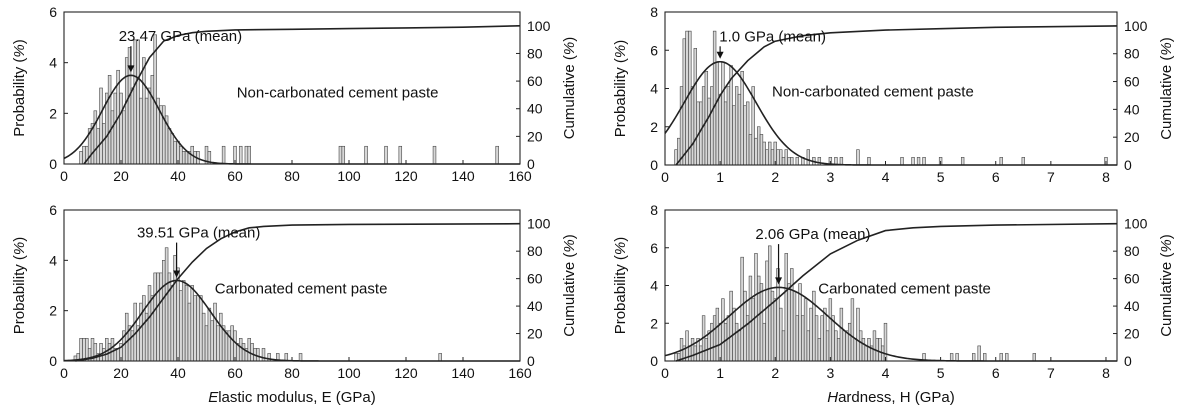  What do you see at coordinates (654, 12) in the screenshot?
I see `y-left-tick-label: 8` at bounding box center [654, 12].